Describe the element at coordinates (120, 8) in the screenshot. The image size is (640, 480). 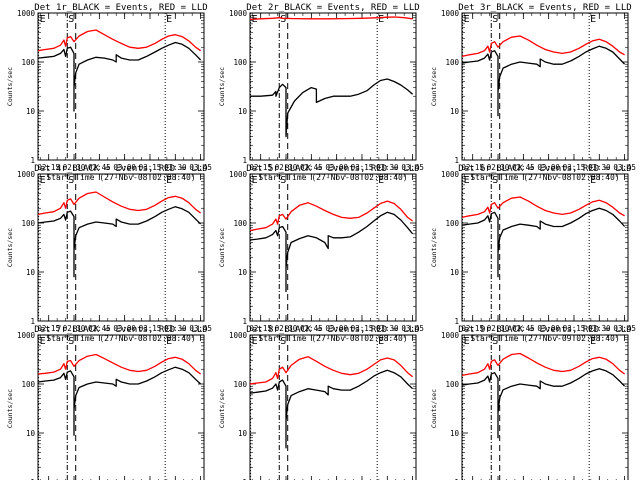
I see `panel-title: Det 1r_BLACK = Events, RED = LLD` at that location.